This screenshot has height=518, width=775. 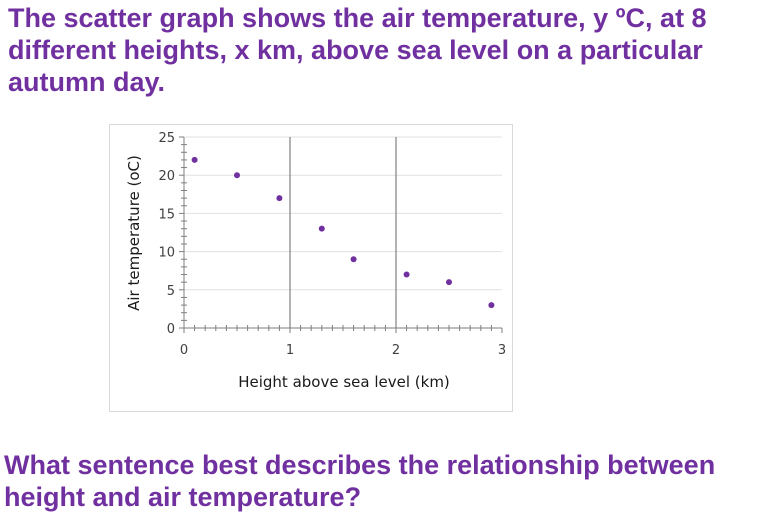 What do you see at coordinates (396, 350) in the screenshot?
I see `x-tick-label: 2` at bounding box center [396, 350].